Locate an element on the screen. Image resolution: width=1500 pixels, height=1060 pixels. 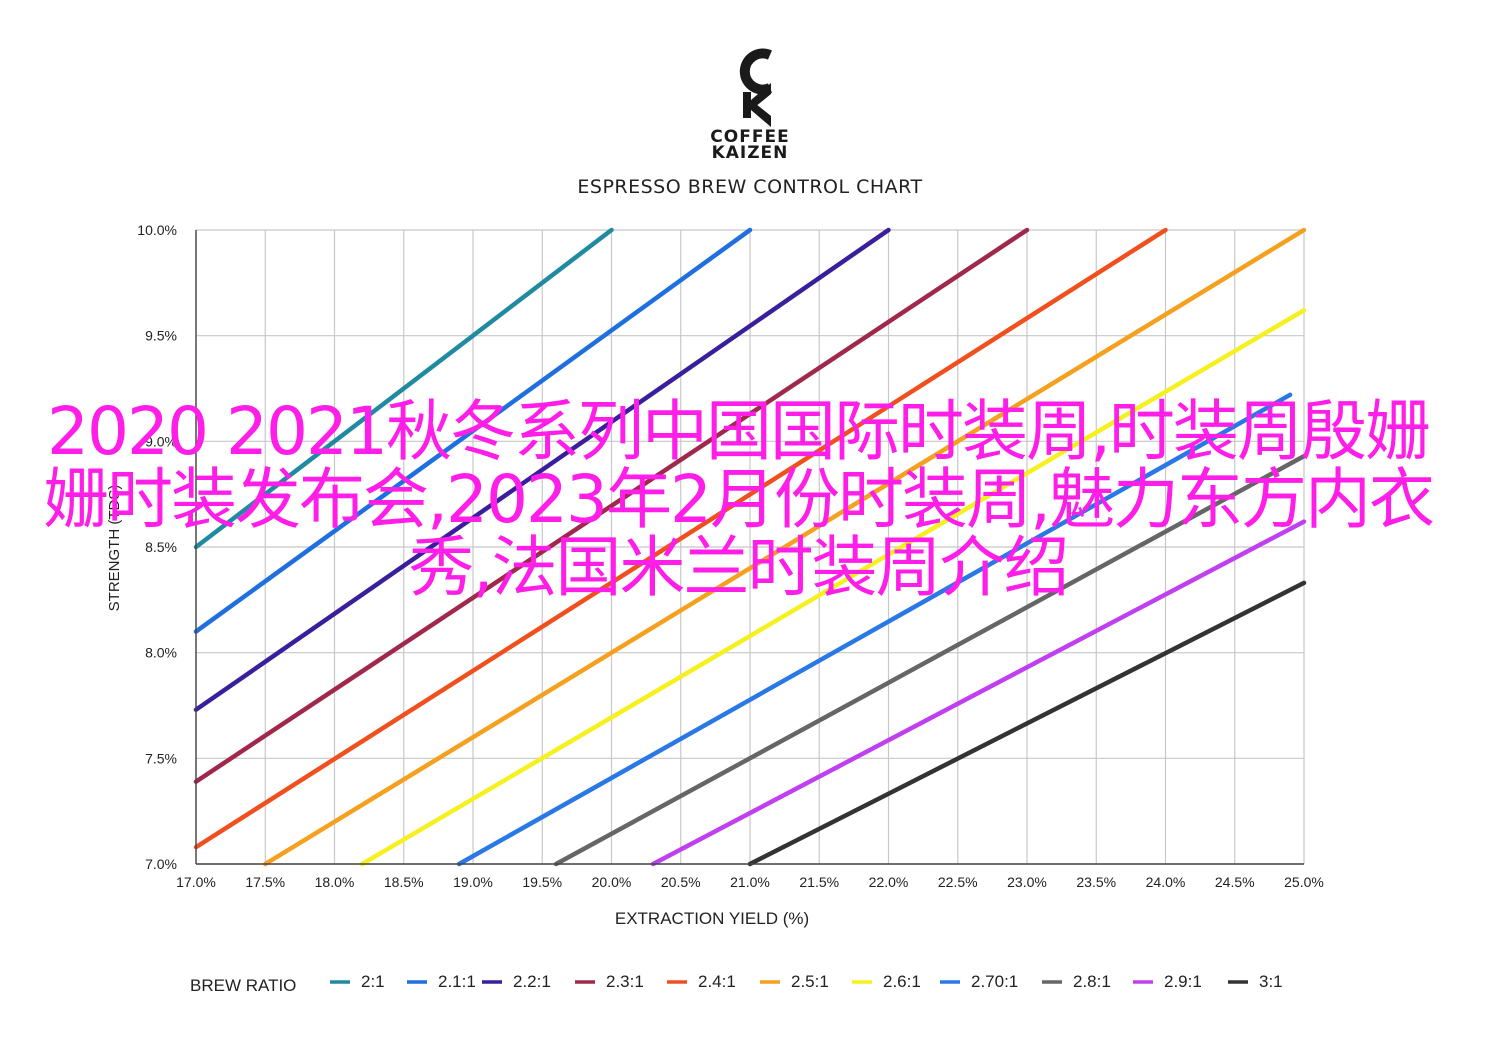
x-tick-label: 24.5% is located at coordinates (1235, 882).